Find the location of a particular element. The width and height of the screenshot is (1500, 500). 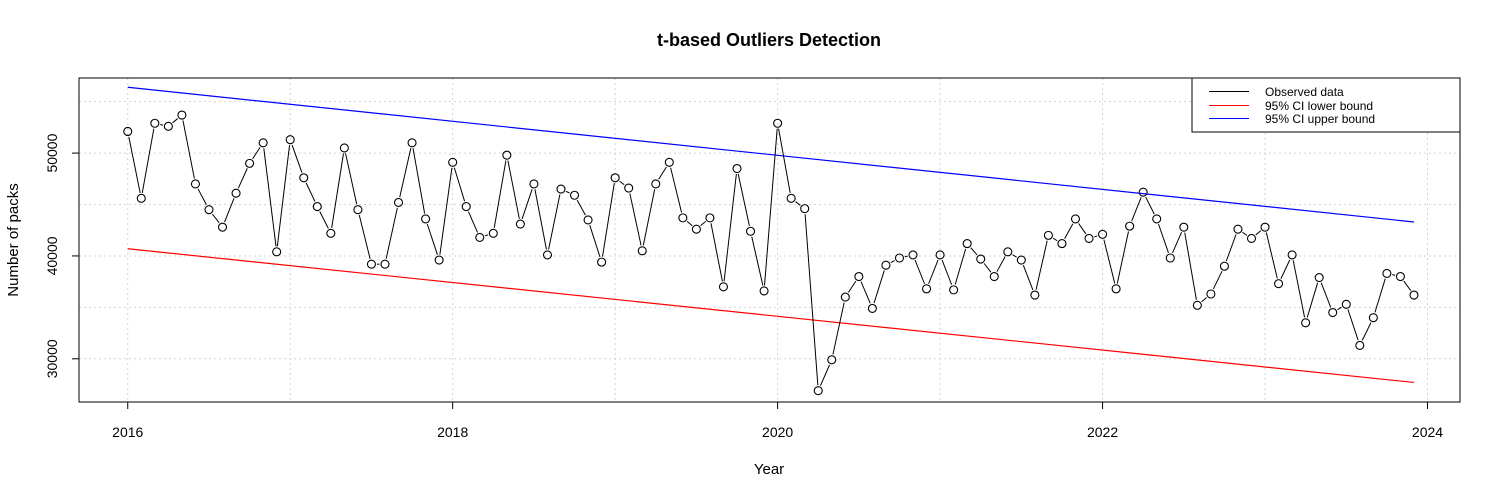

y-axis-label: Number of packs is located at coordinates (13, 239).